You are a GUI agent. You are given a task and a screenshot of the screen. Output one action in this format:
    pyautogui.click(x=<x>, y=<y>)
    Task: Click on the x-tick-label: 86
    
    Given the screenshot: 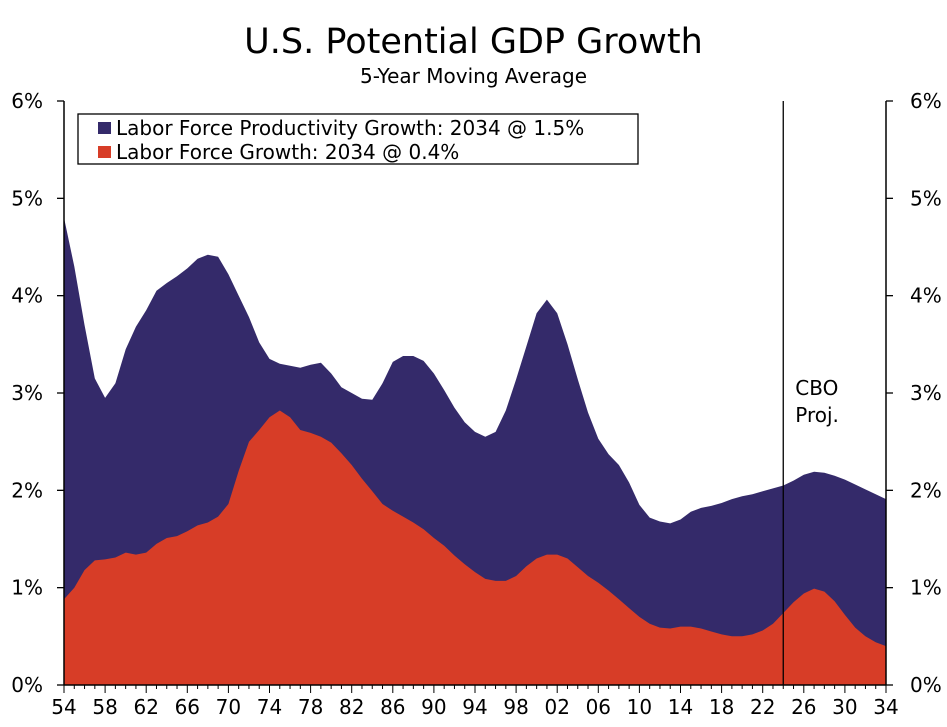 What is the action you would take?
    pyautogui.click(x=392, y=707)
    